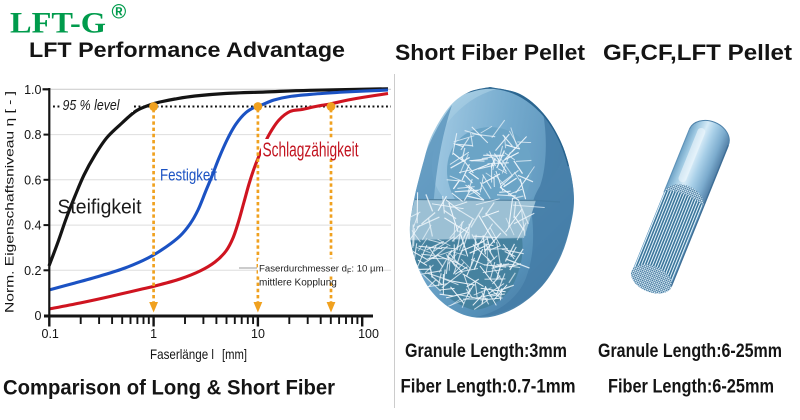 The width and height of the screenshot is (800, 420). I want to click on svg-text: 0.8, so click(32, 135).